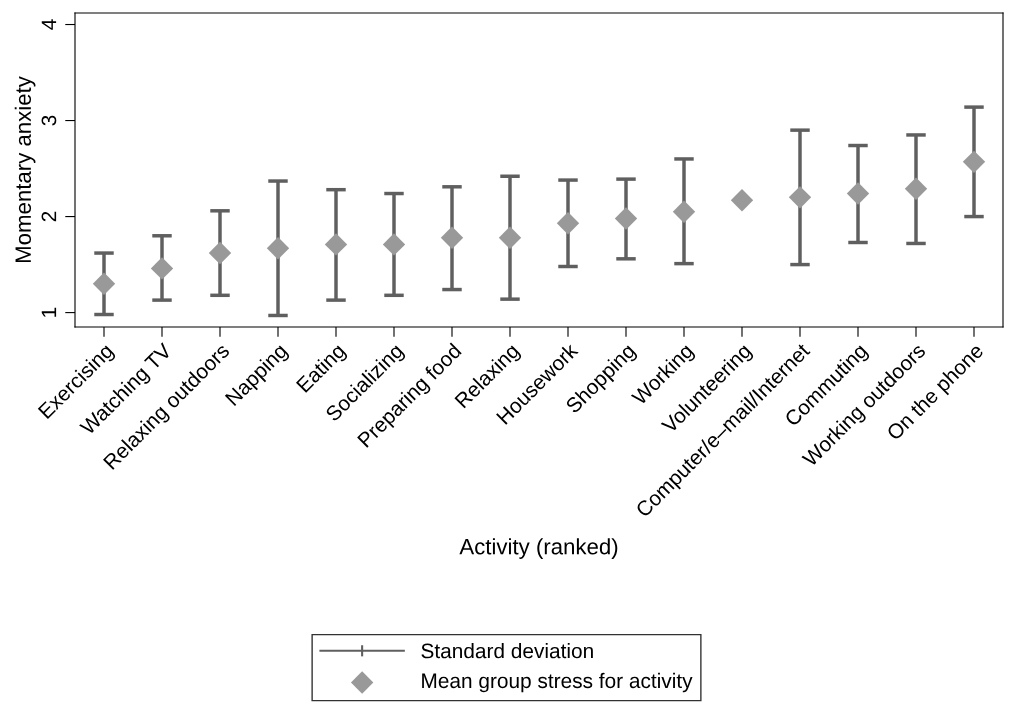  Describe the element at coordinates (49, 120) in the screenshot. I see `y-tick-label: 3` at that location.